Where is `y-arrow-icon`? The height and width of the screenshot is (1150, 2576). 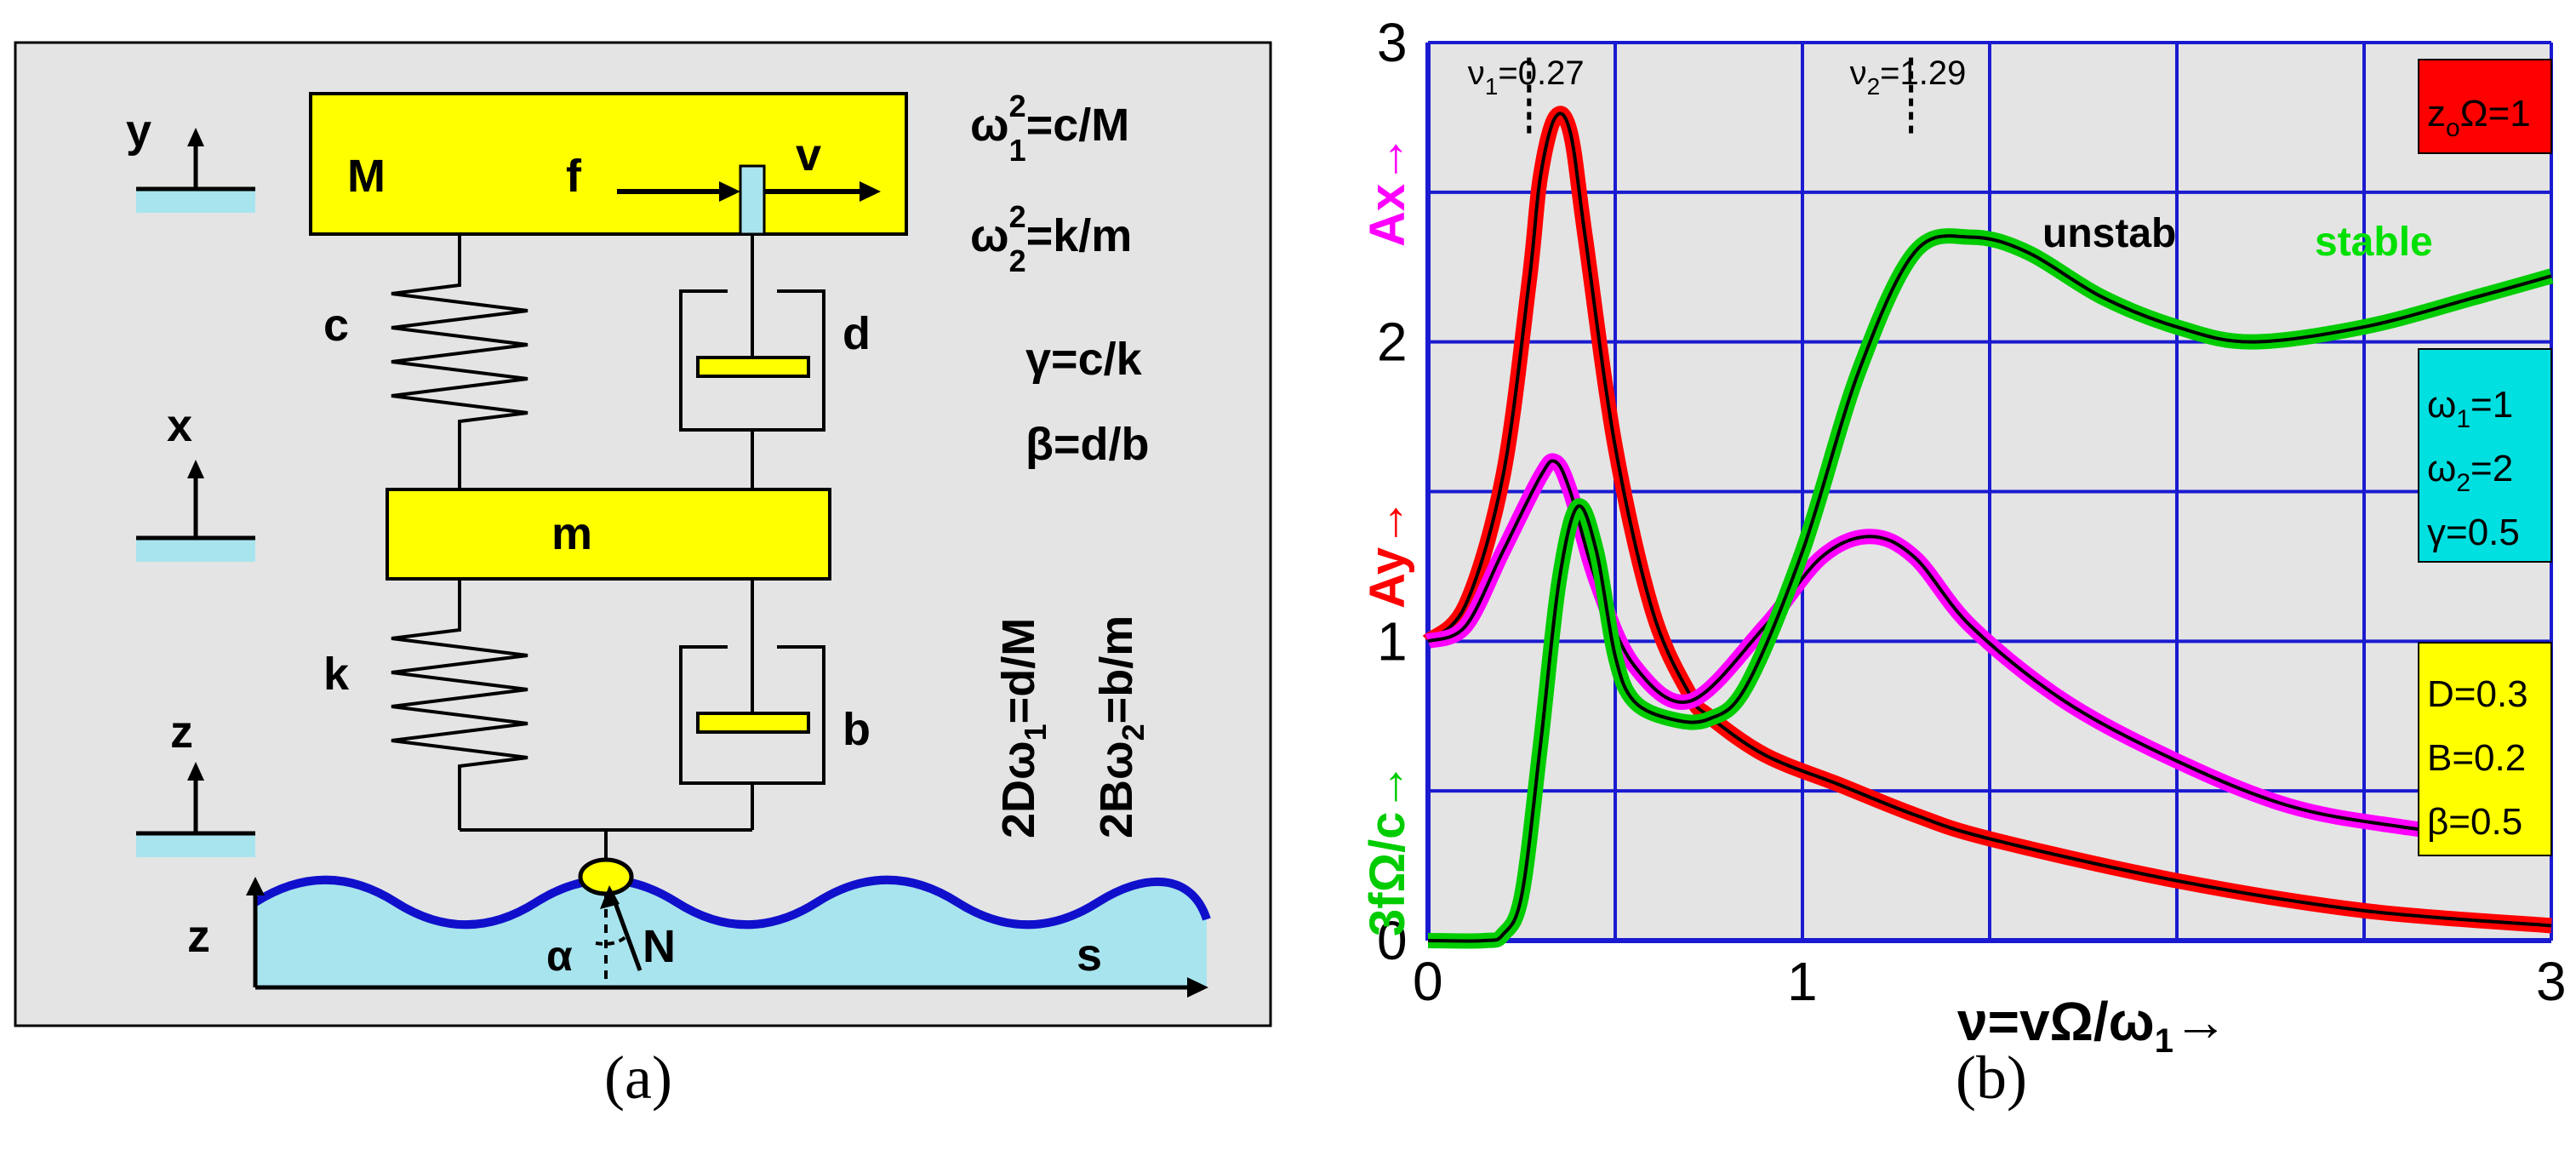
y-arrow-icon is located at coordinates (195, 137).